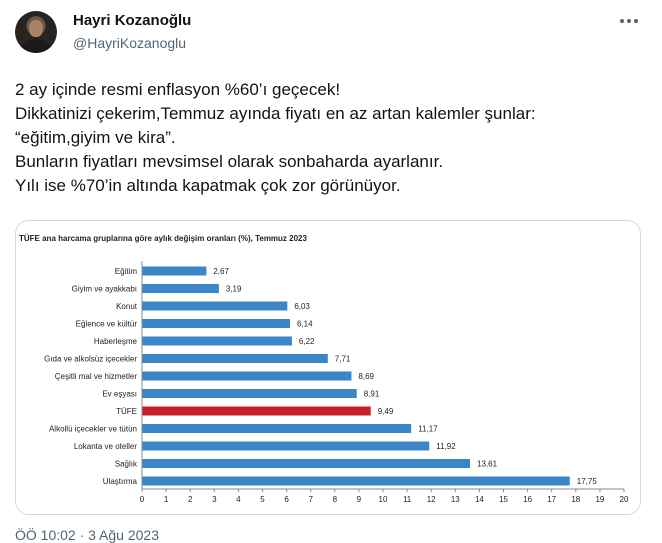  What do you see at coordinates (238, 499) in the screenshot?
I see `x-tick-label: 4` at bounding box center [238, 499].